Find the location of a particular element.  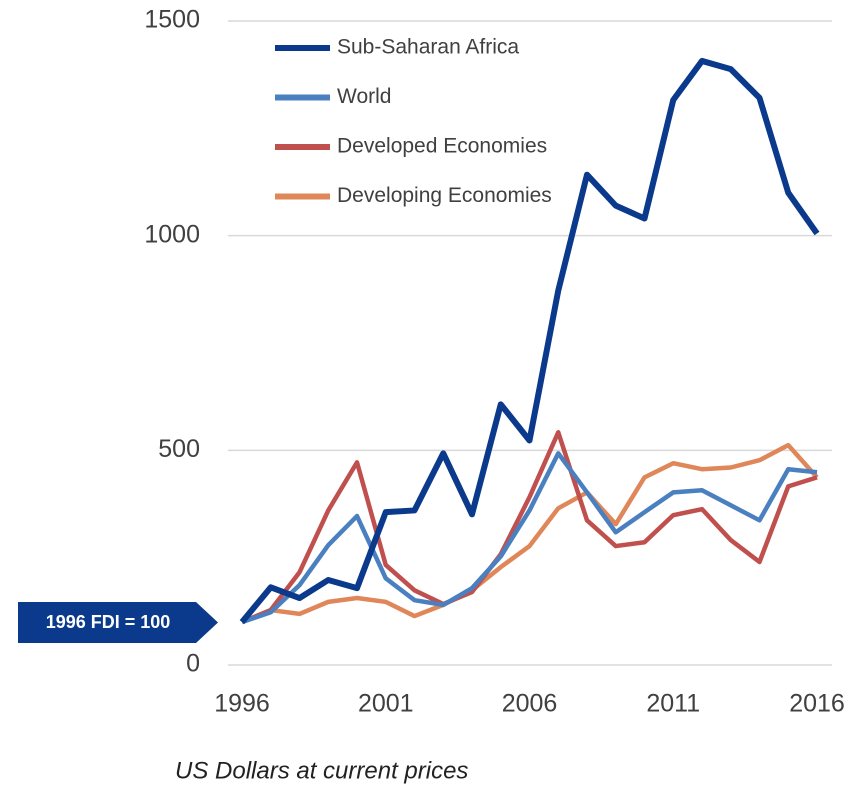

y-tick-label: 1000 is located at coordinates (172, 234).